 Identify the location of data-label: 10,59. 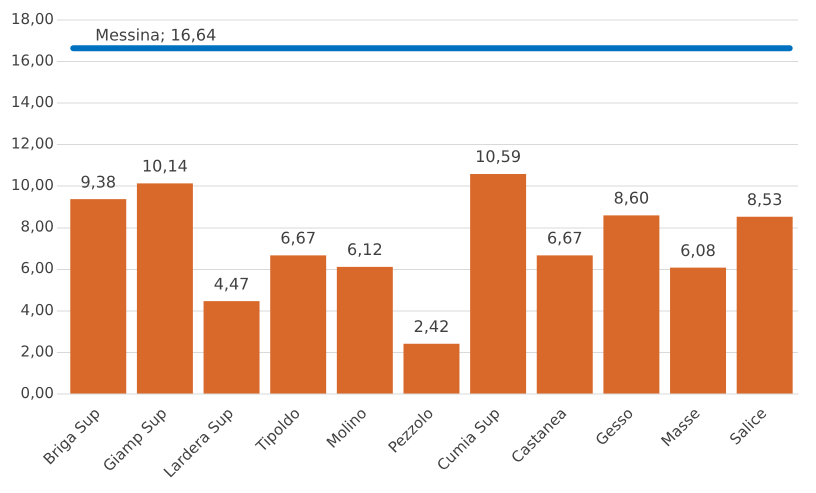
(498, 156).